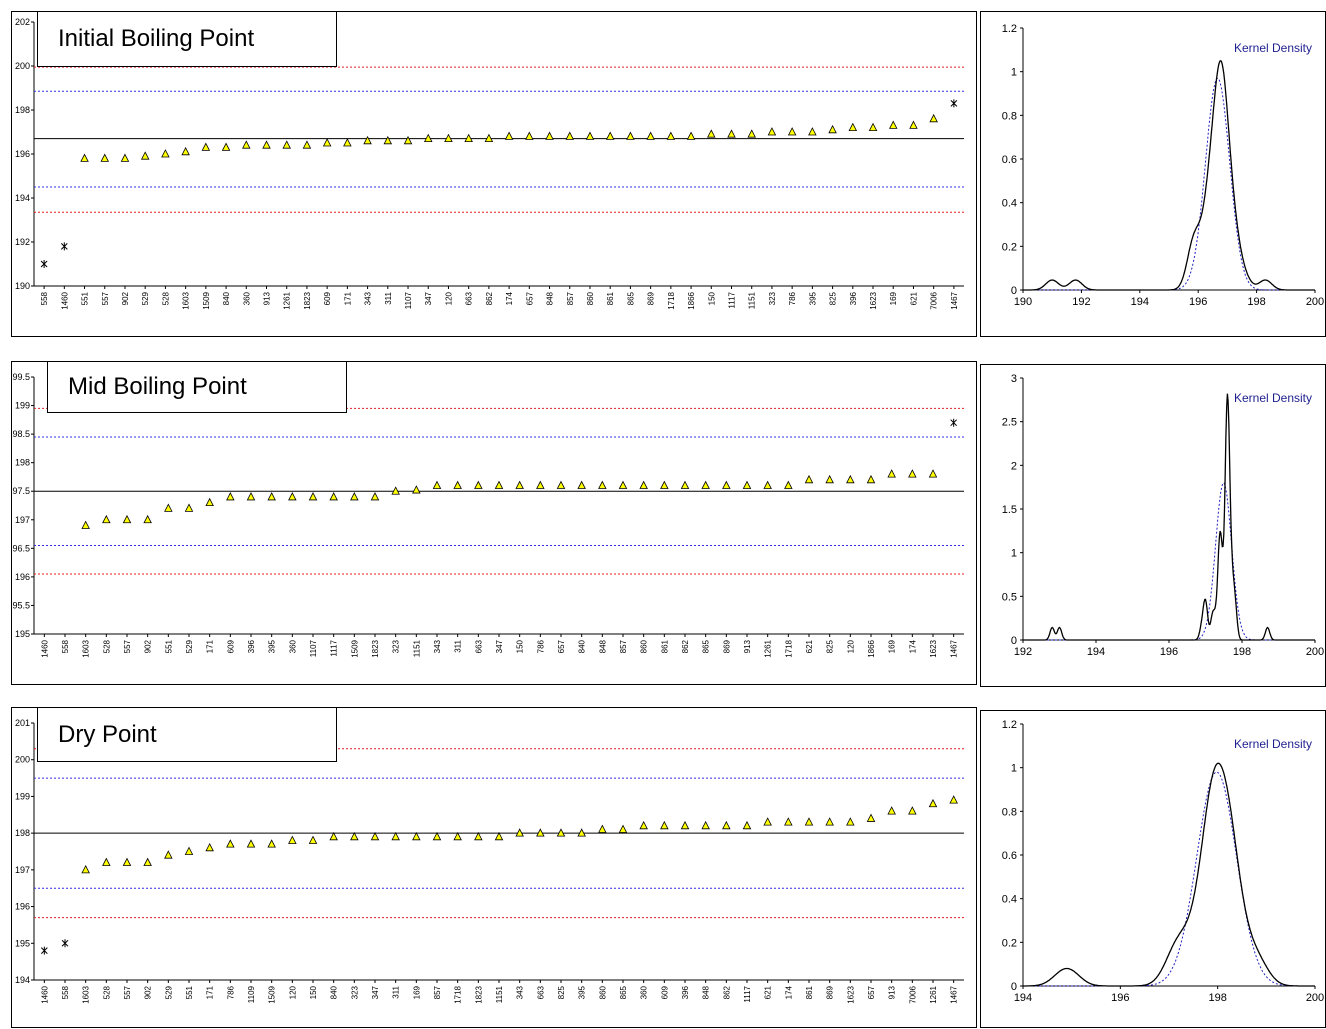 Image resolution: width=1326 pixels, height=1029 pixels. What do you see at coordinates (871, 992) in the screenshot?
I see `x-tick-label: 657` at bounding box center [871, 992].